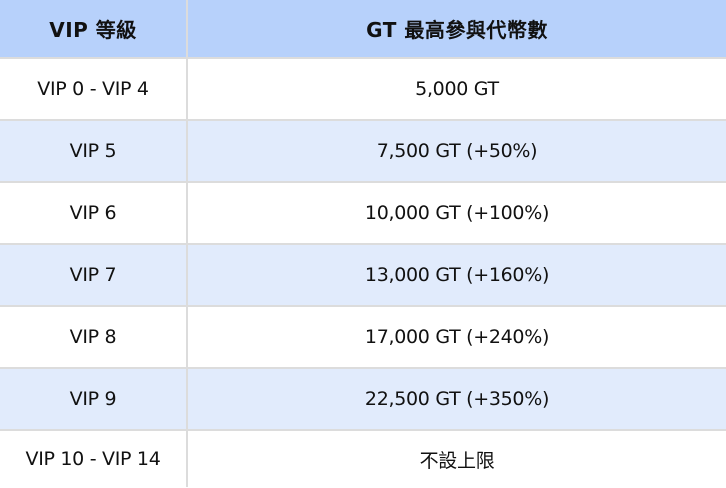  Describe the element at coordinates (94, 399) in the screenshot. I see `vip-level-cell: VIP 9` at that location.